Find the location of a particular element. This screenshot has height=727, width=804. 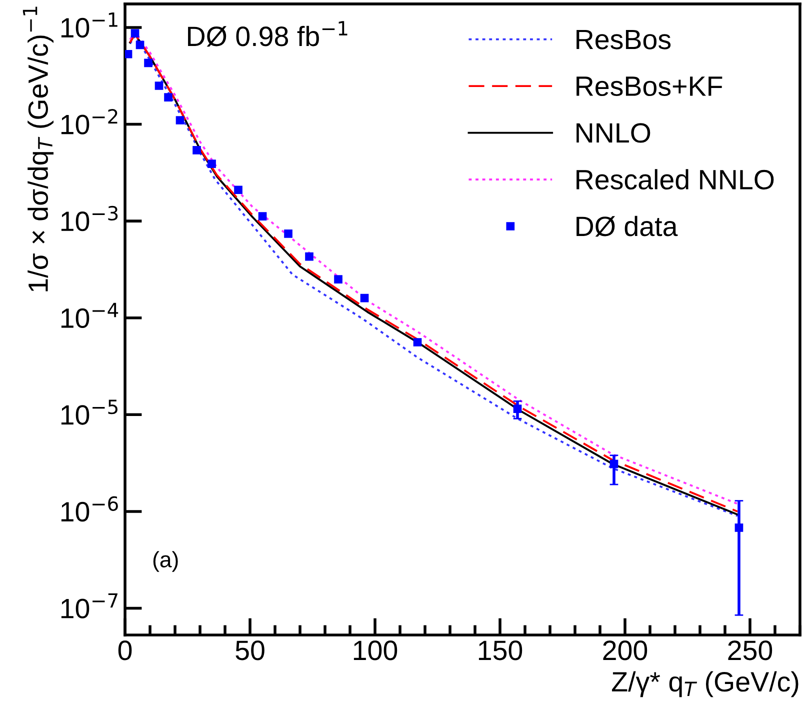

annotation: DØ 0.98 fb$^{−1}$ is located at coordinates (268, 34).